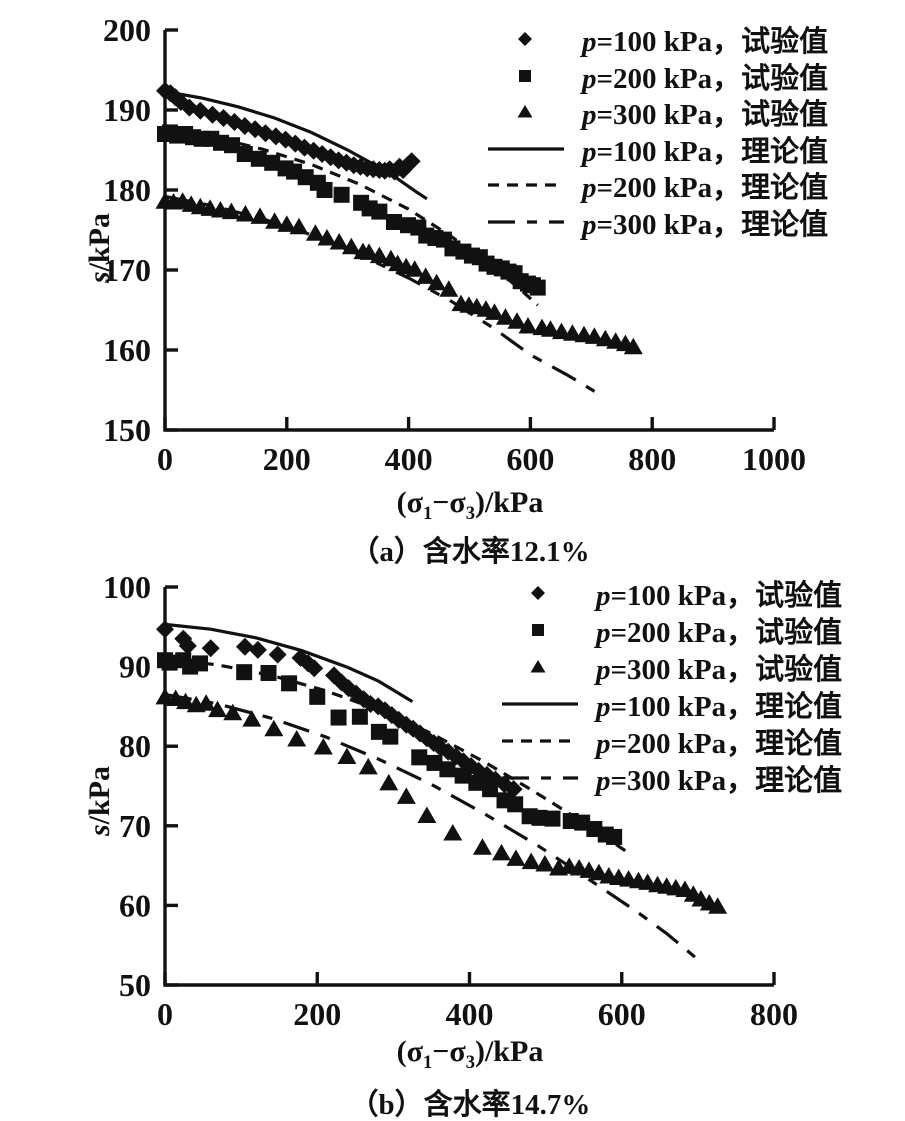 The height and width of the screenshot is (1121, 905). I want to click on chart-b-y-axis-title: s/kPa, so click(99, 801).